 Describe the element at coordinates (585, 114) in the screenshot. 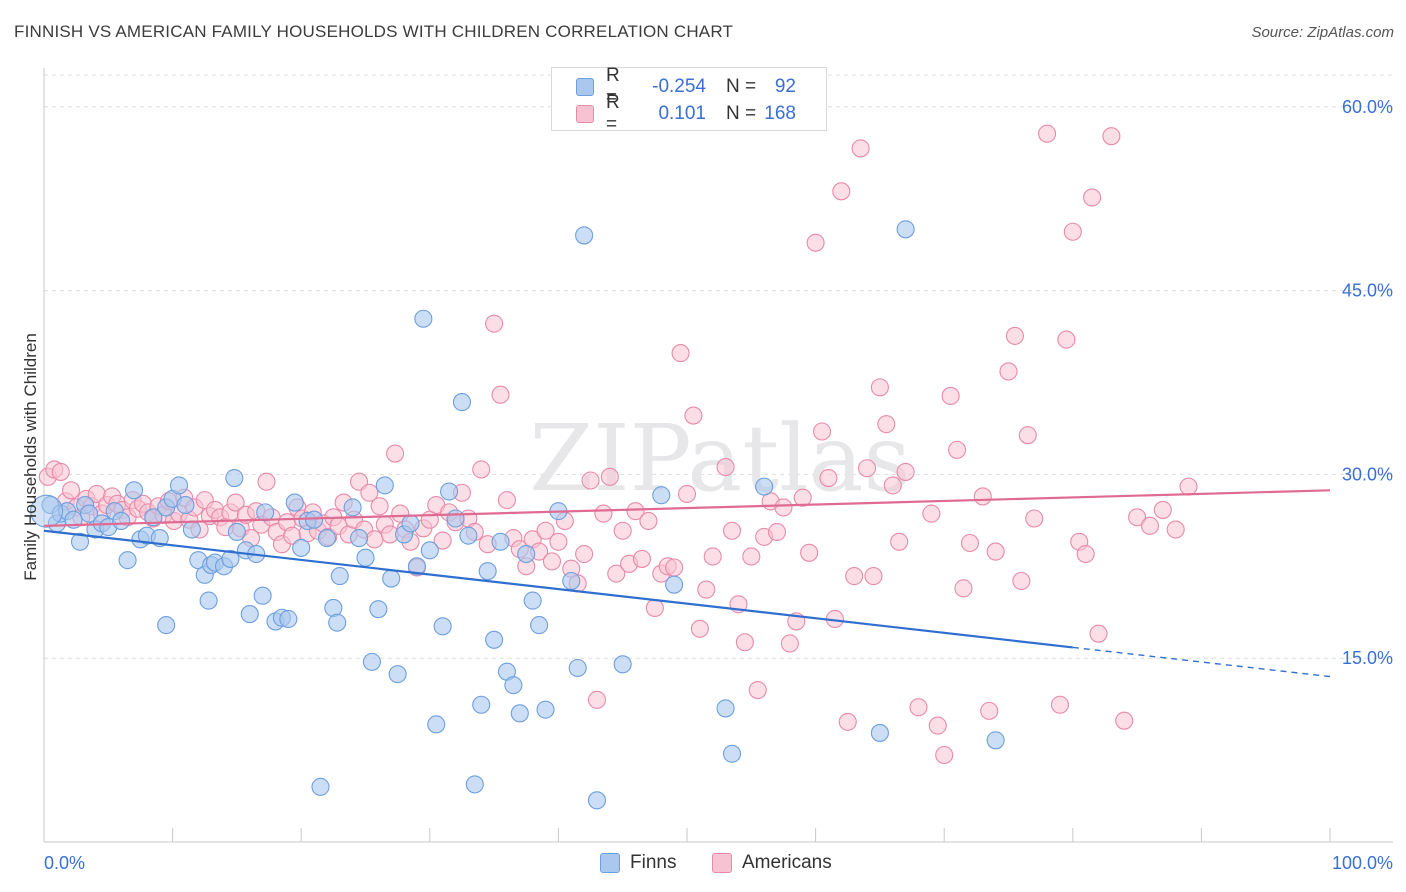

I see `americans-swatch` at that location.